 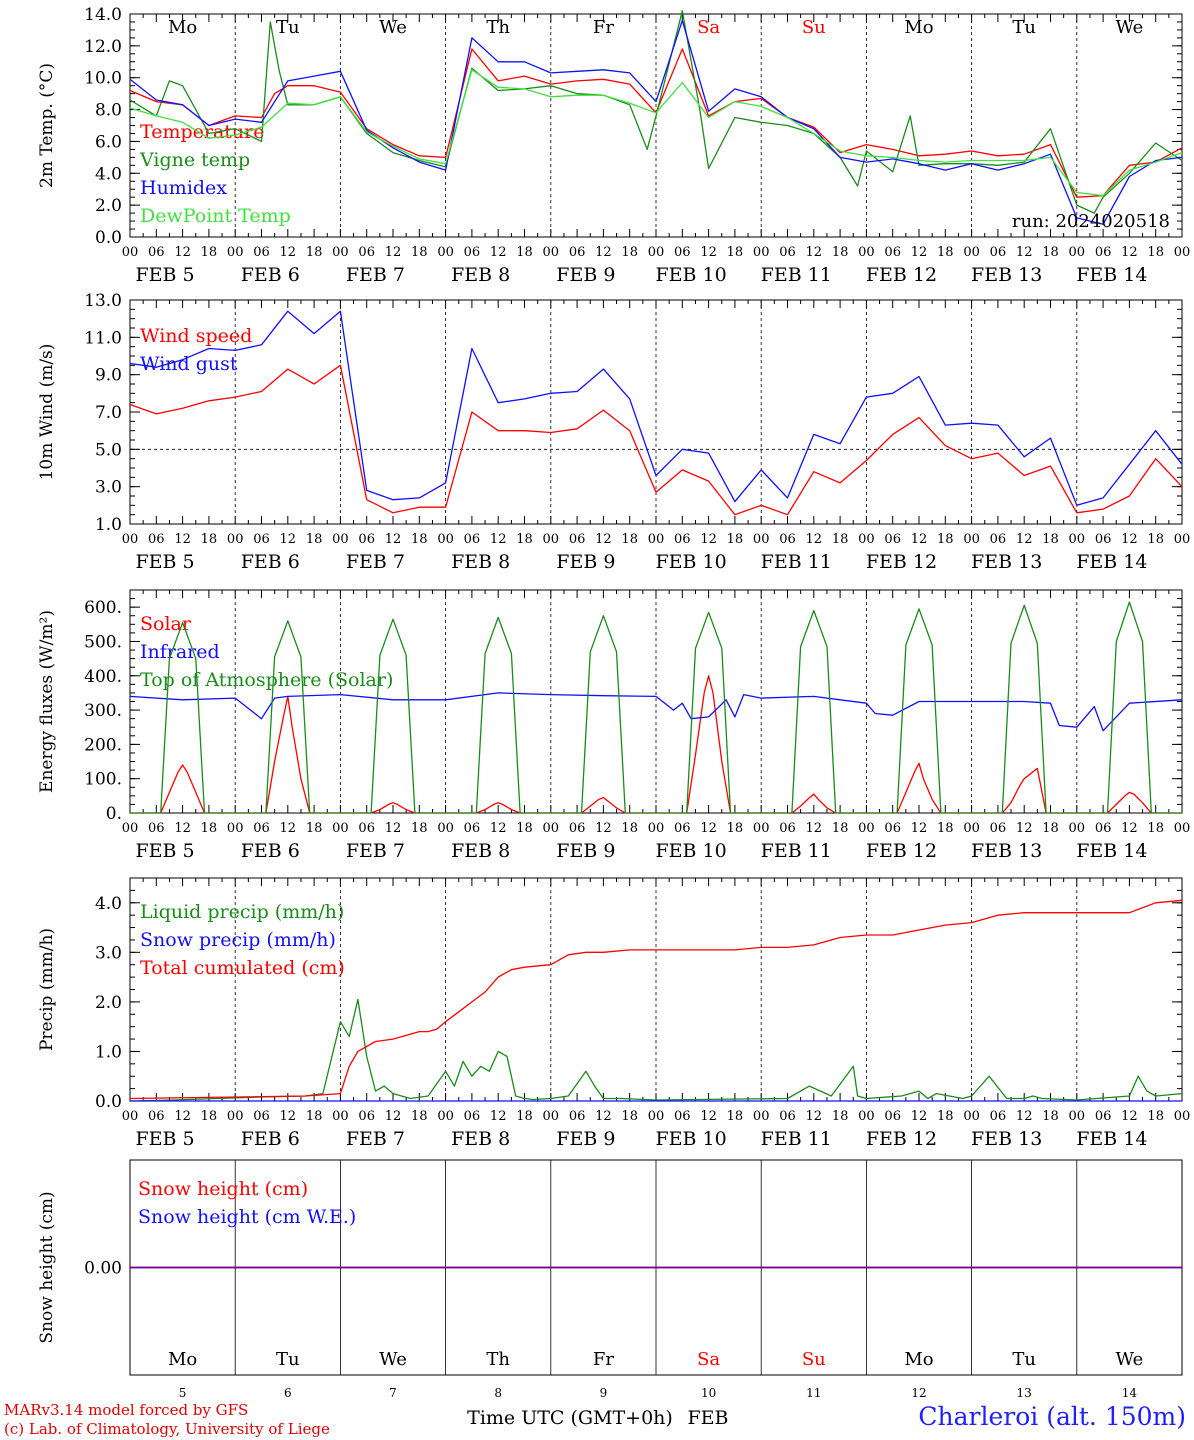 What do you see at coordinates (103, 780) in the screenshot?
I see `y-tick-label: 100.` at bounding box center [103, 780].